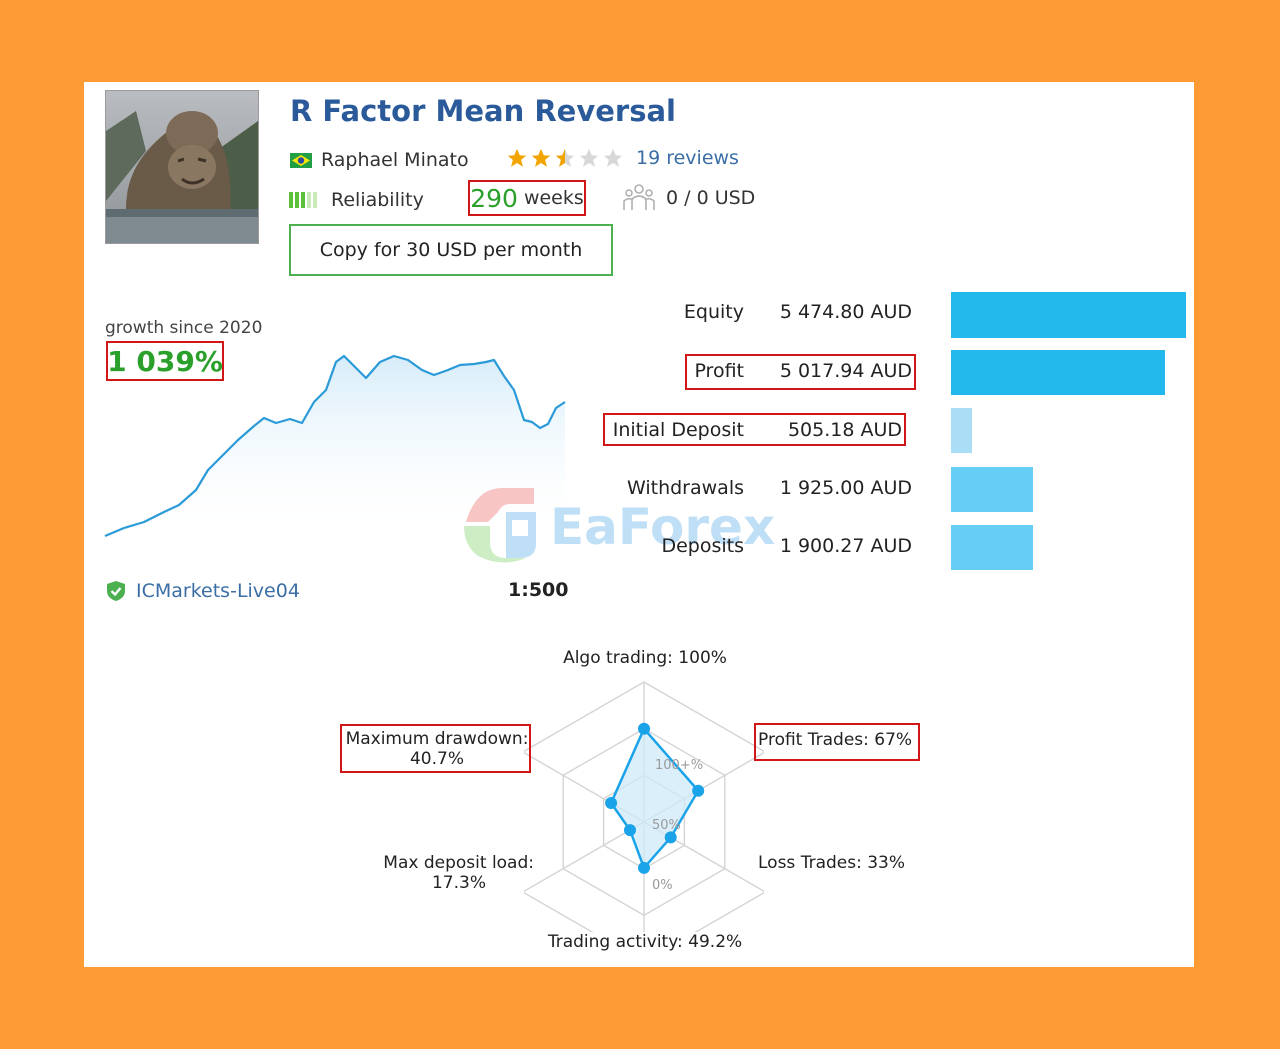  Describe the element at coordinates (687, 158) in the screenshot. I see `reviews-link: 19 reviews` at that location.